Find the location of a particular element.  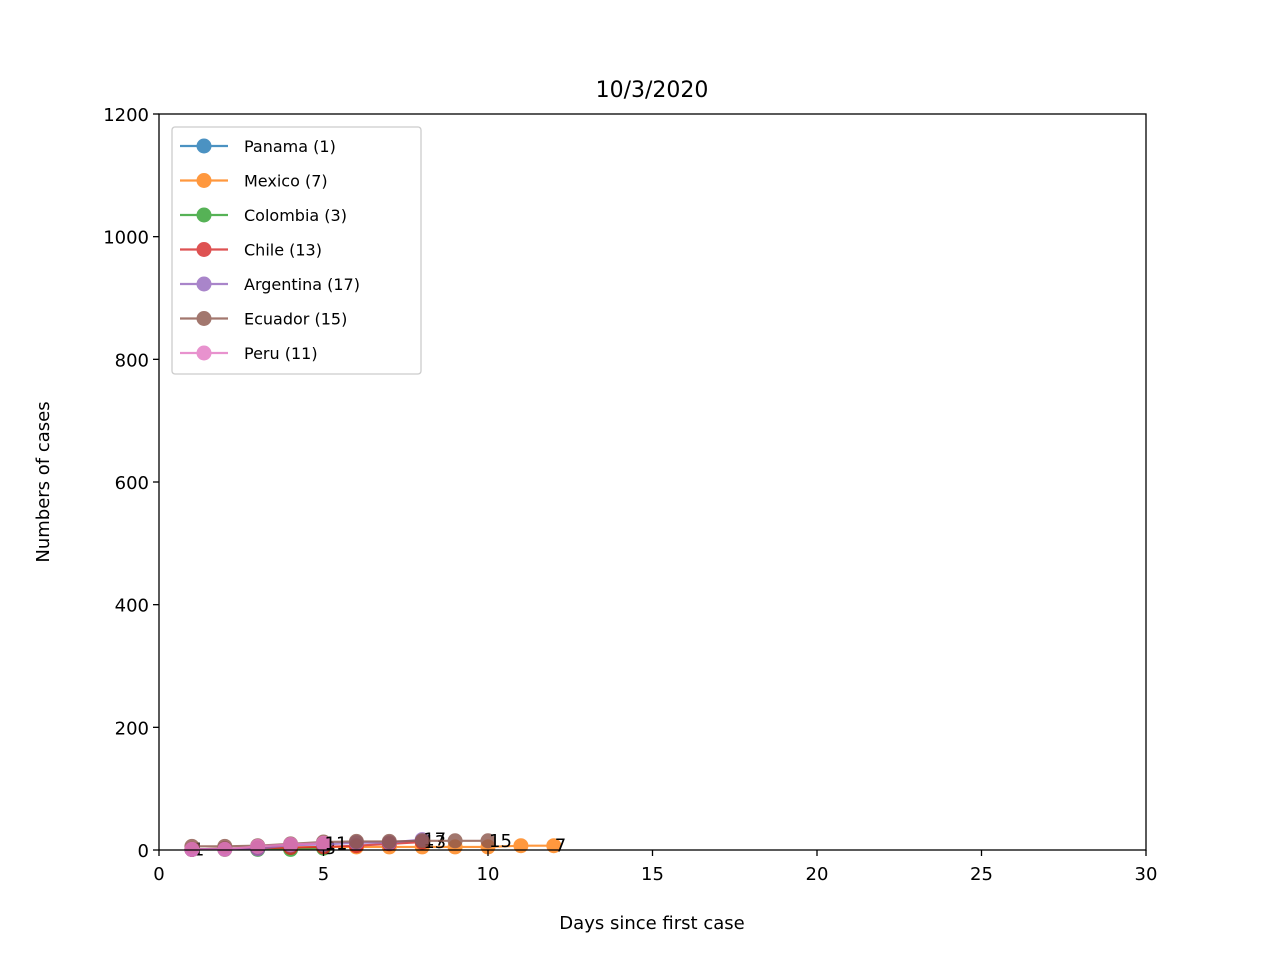

y-tick-label: 800 is located at coordinates (132, 360).